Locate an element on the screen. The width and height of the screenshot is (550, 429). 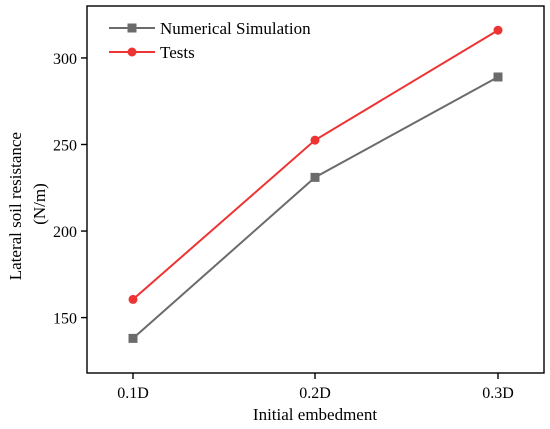
x-tick-label: 0.3D is located at coordinates (498, 393).